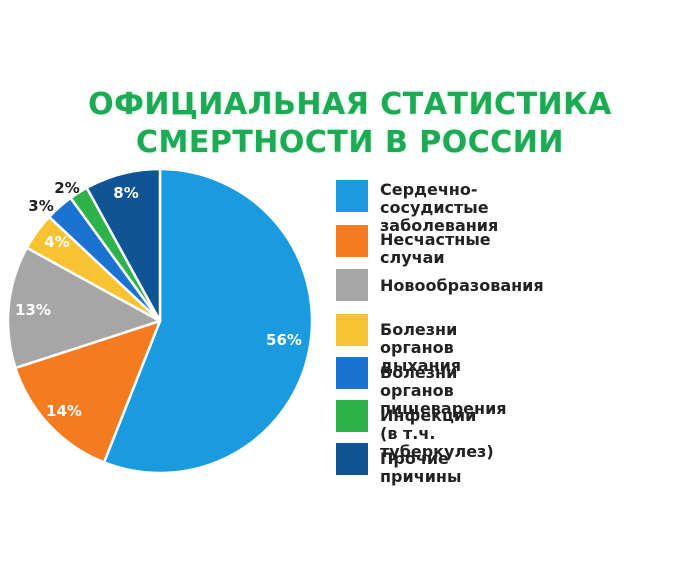 This screenshot has height=578, width=700. What do you see at coordinates (123, 245) in the screenshot?
I see `pie-slice-other` at bounding box center [123, 245].